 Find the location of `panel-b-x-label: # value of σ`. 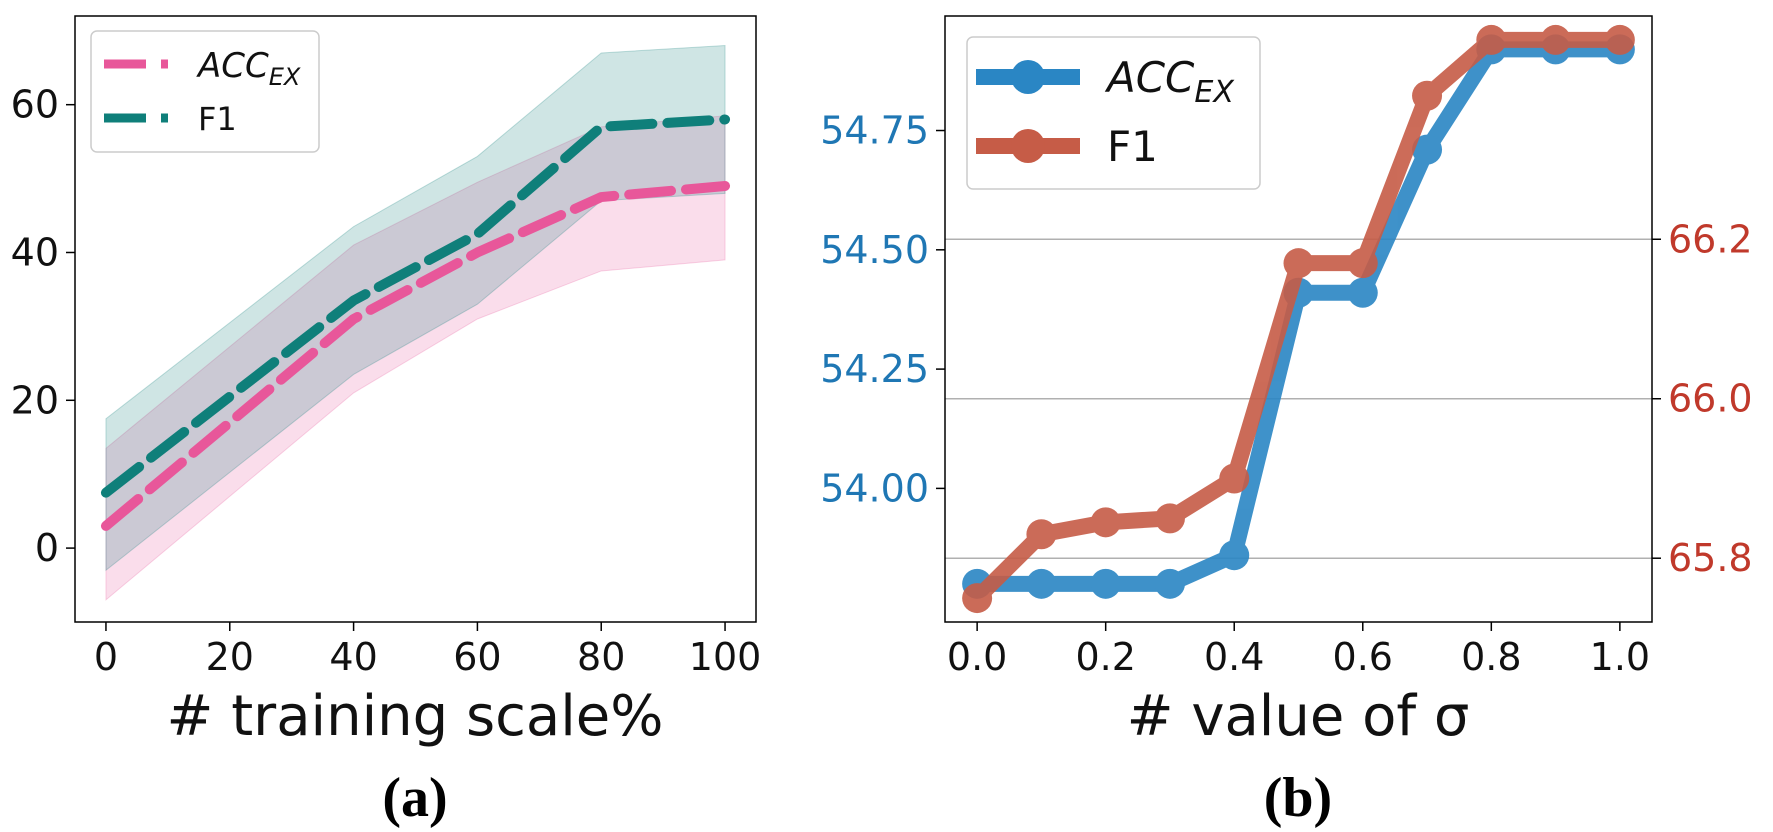

panel-b-x-label: # value of σ is located at coordinates (1298, 716).